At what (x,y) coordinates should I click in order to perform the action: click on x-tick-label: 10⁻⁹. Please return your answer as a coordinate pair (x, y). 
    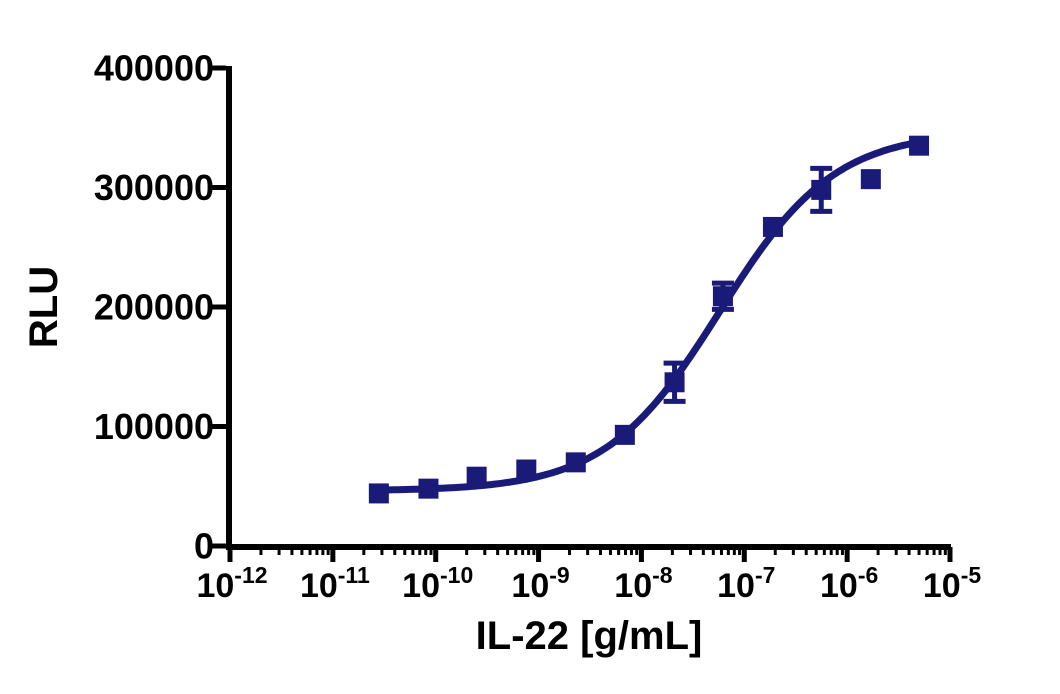
    Looking at the image, I should click on (540, 583).